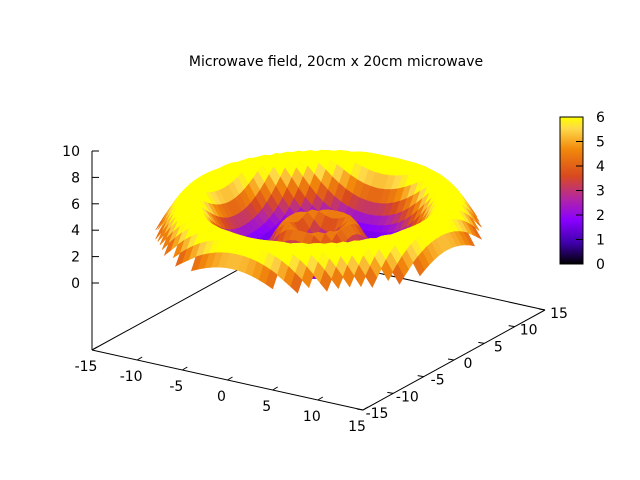 This screenshot has width=640, height=480. What do you see at coordinates (600, 118) in the screenshot?
I see `colorbar-tick-label: 6` at bounding box center [600, 118].